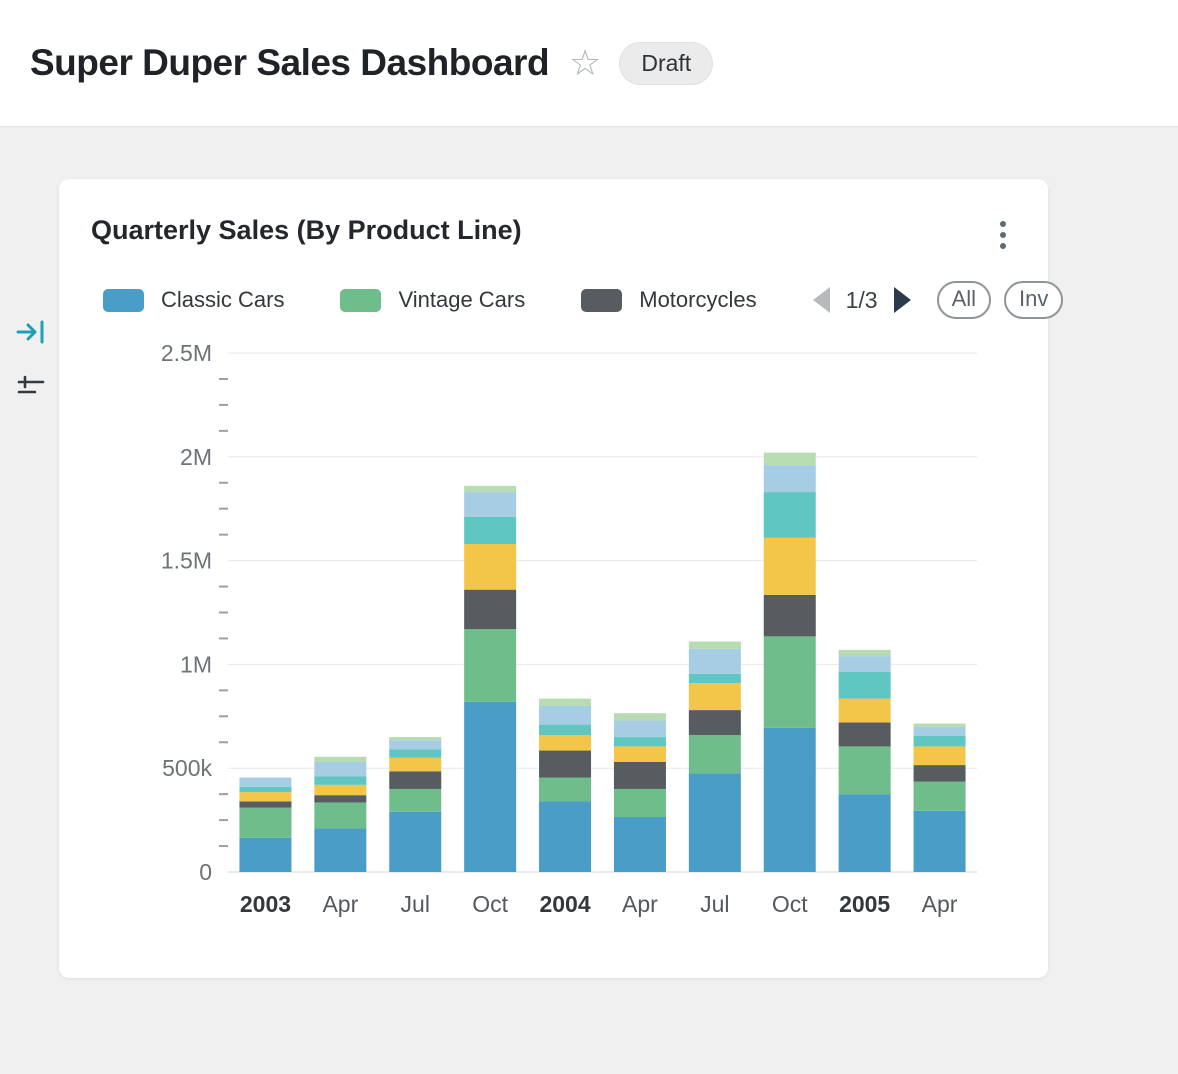  I want to click on svg-text: 0, so click(205, 872).